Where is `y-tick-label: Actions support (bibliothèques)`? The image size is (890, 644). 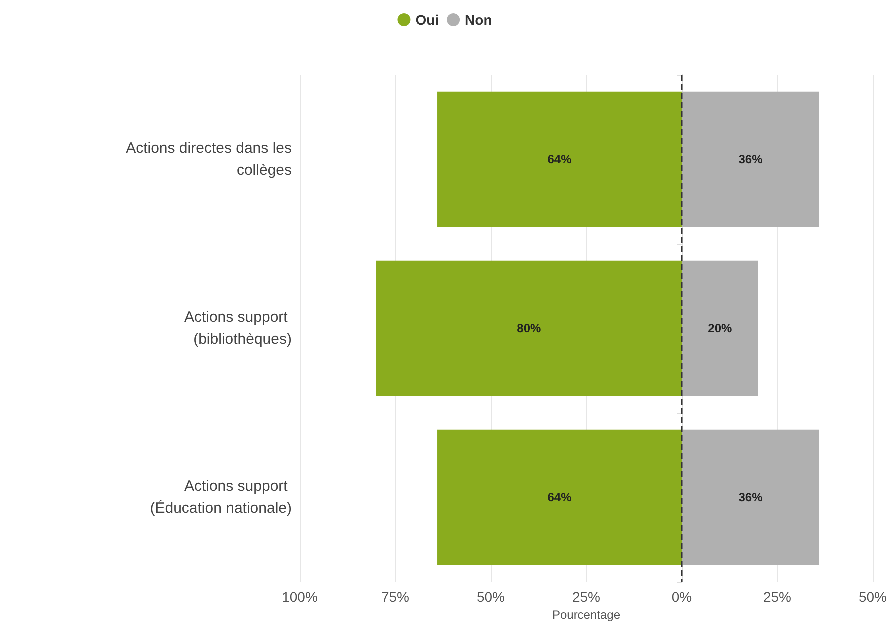
y-tick-label: Actions support (bibliothèques) is located at coordinates (238, 328).